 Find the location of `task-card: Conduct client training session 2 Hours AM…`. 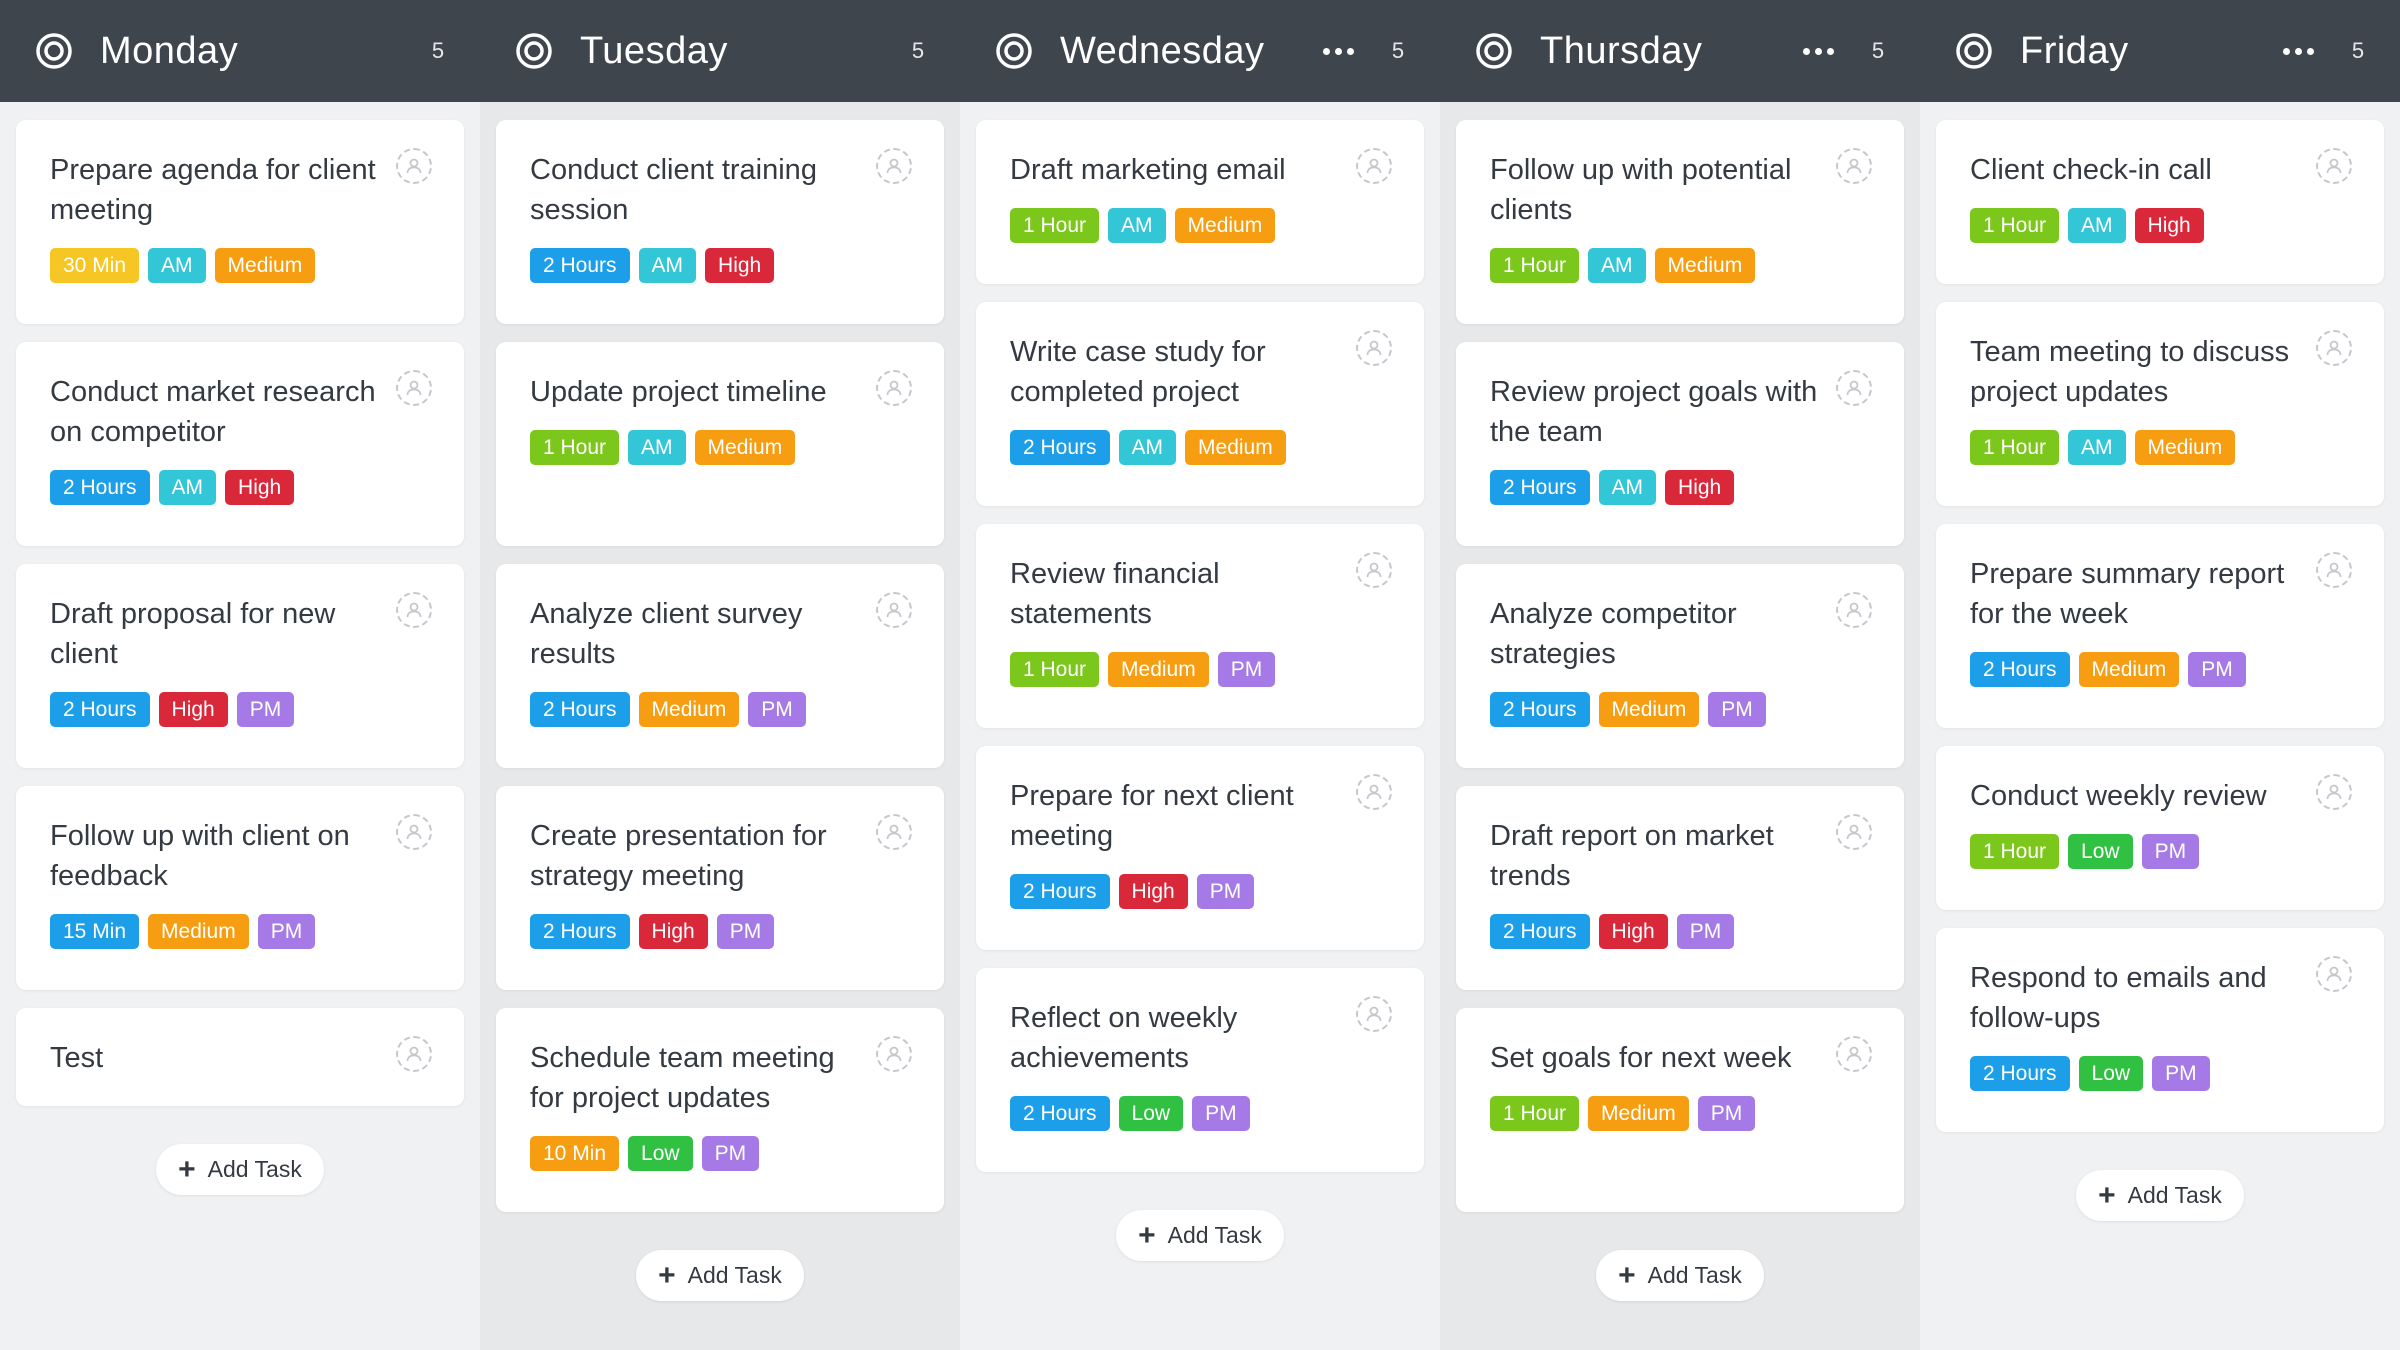

task-card: Conduct client training session 2 Hours AM… is located at coordinates (720, 222).